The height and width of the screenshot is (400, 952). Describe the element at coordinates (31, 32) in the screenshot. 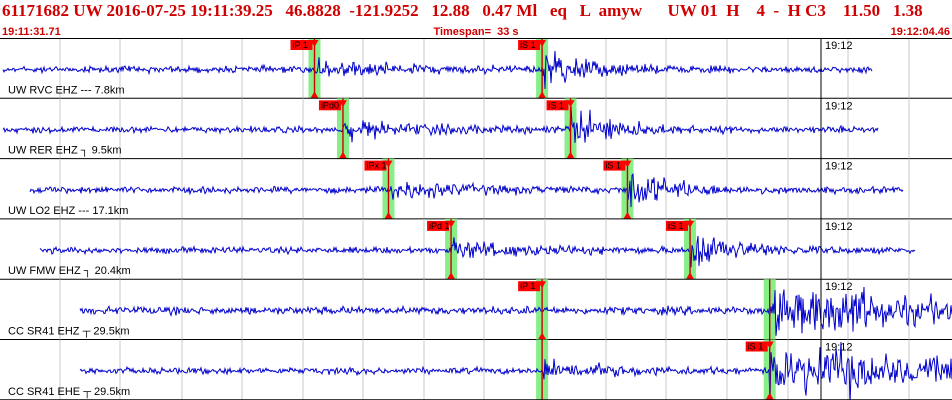

I see `start-time-label: 19:11:31.71` at that location.